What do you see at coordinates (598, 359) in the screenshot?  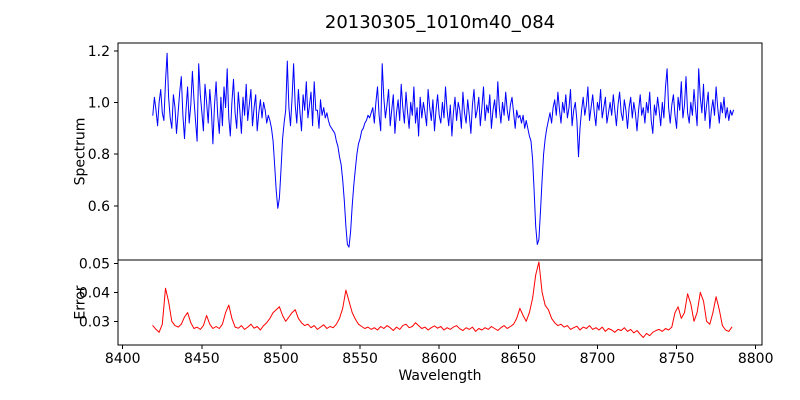 I see `x-tick-label: 8700` at bounding box center [598, 359].